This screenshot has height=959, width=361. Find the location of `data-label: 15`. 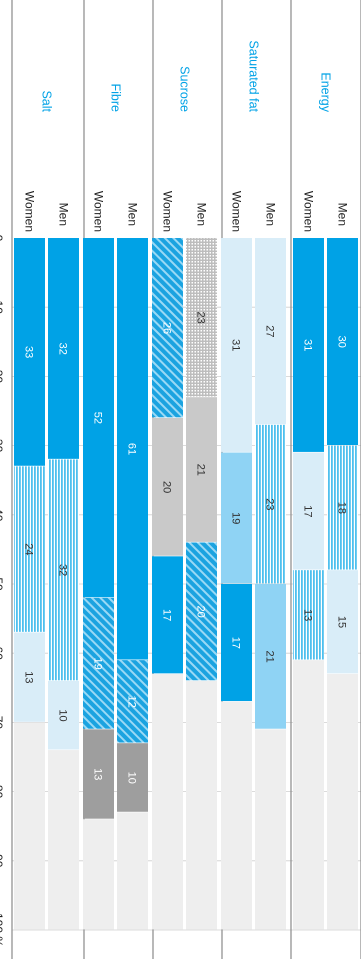

data-label: 15 is located at coordinates (342, 622).